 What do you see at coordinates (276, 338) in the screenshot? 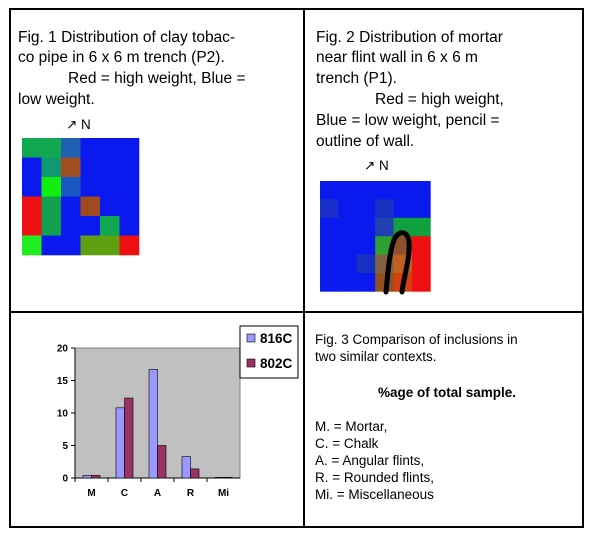
I see `legend-label: 816C` at bounding box center [276, 338].